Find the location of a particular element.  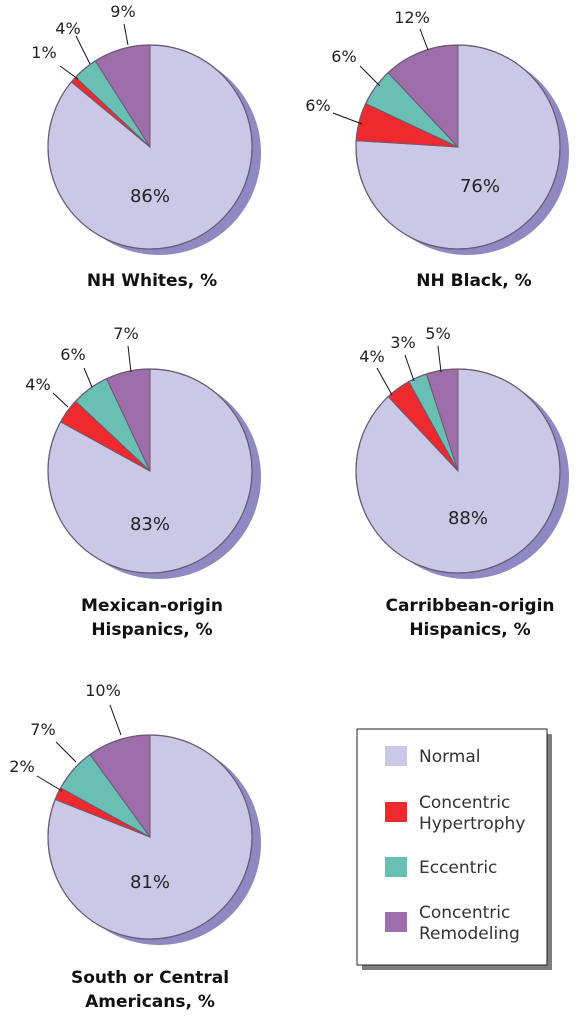

data-label: 76% is located at coordinates (480, 186).